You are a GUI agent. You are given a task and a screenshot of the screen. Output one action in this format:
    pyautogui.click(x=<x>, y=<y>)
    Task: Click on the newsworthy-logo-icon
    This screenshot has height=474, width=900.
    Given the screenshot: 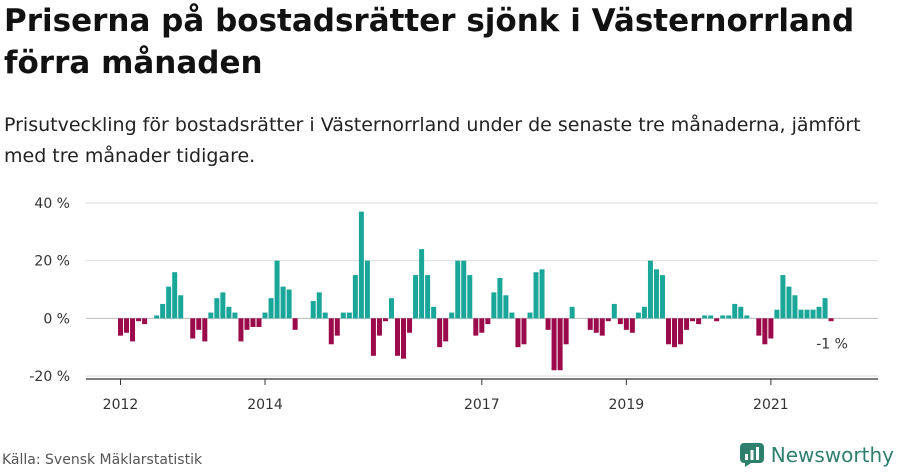 What is the action you would take?
    pyautogui.click(x=751, y=455)
    